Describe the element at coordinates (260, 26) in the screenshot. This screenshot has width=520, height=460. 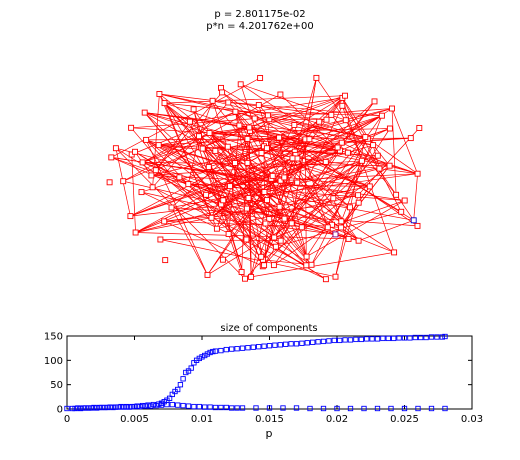
I see `pn-value-label: p*n = 4.201762e+00` at that location.